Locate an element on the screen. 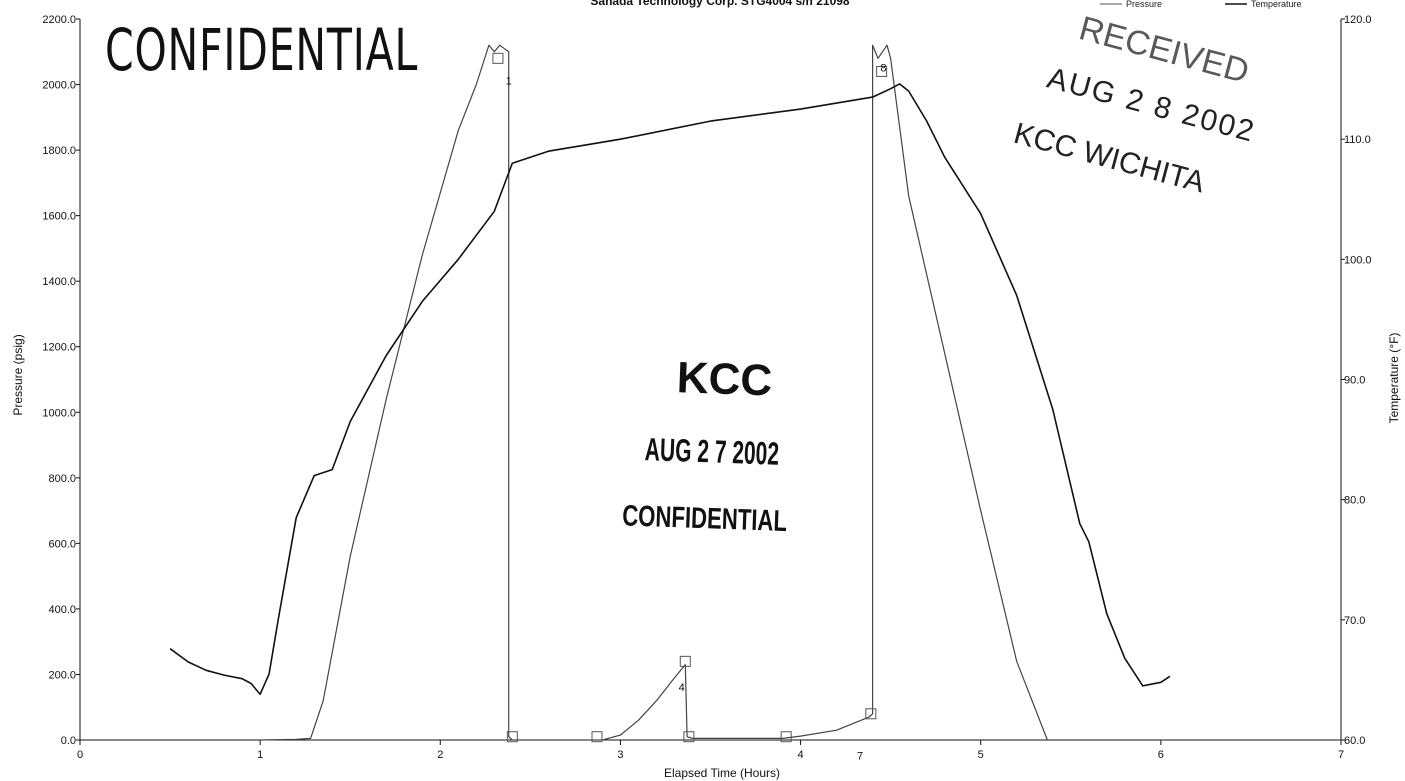  kcc-stamp: KCC AUG 2 7 2002 CONFIDENTIAL is located at coordinates (705, 445).